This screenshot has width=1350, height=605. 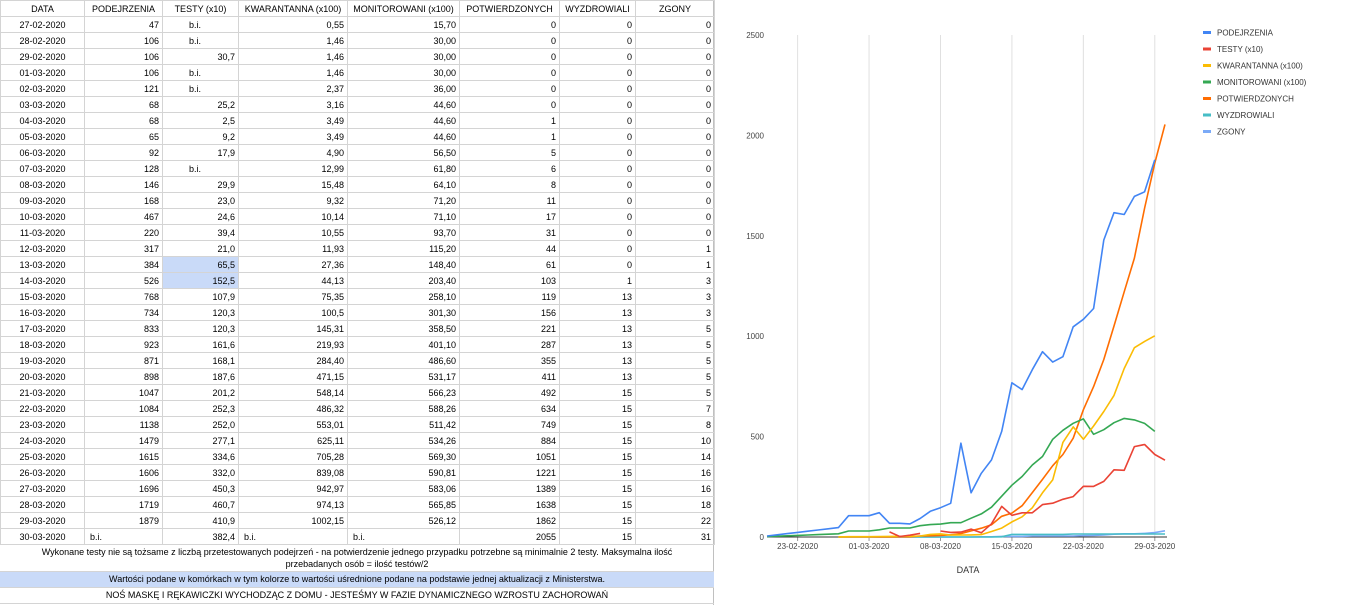 I want to click on table-cell: 25,2, so click(x=200, y=104).